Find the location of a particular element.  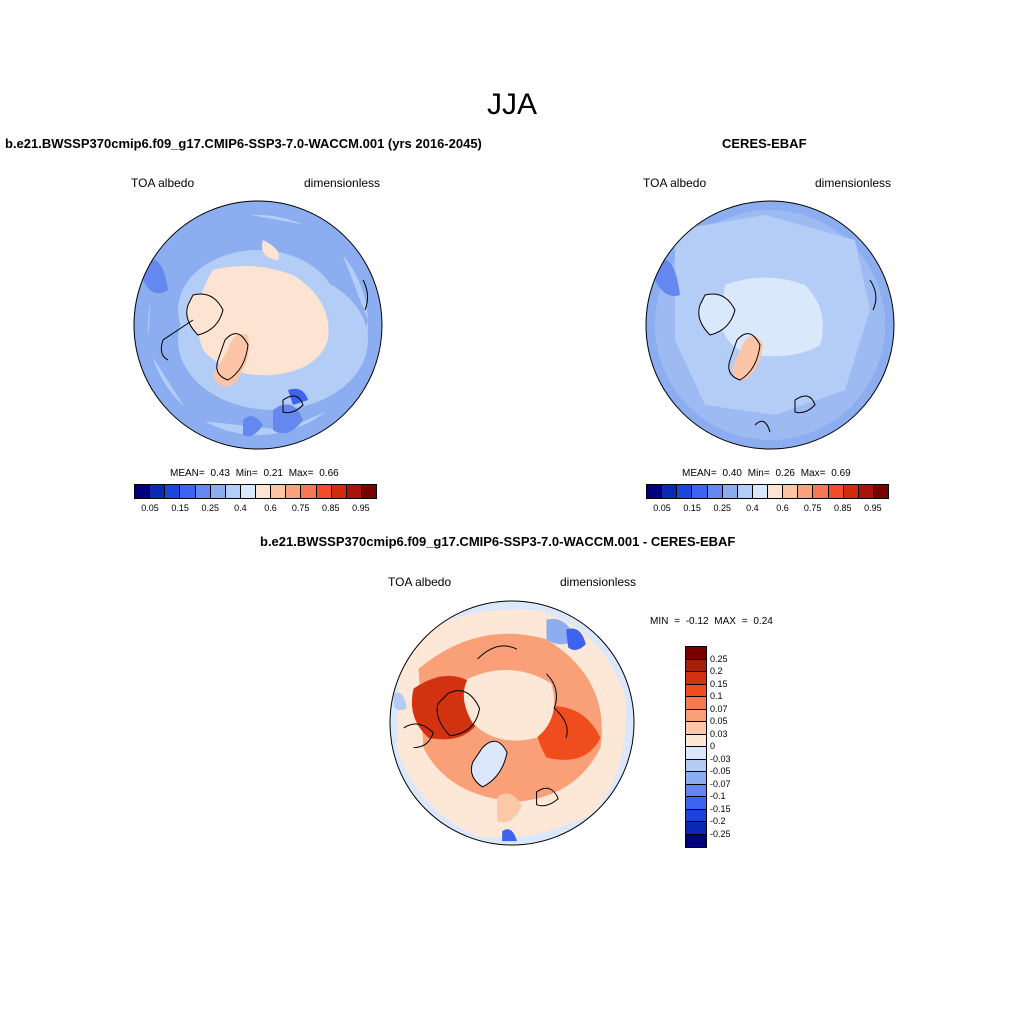

diff-colorbar-tick-label: -0.1 is located at coordinates (718, 796).